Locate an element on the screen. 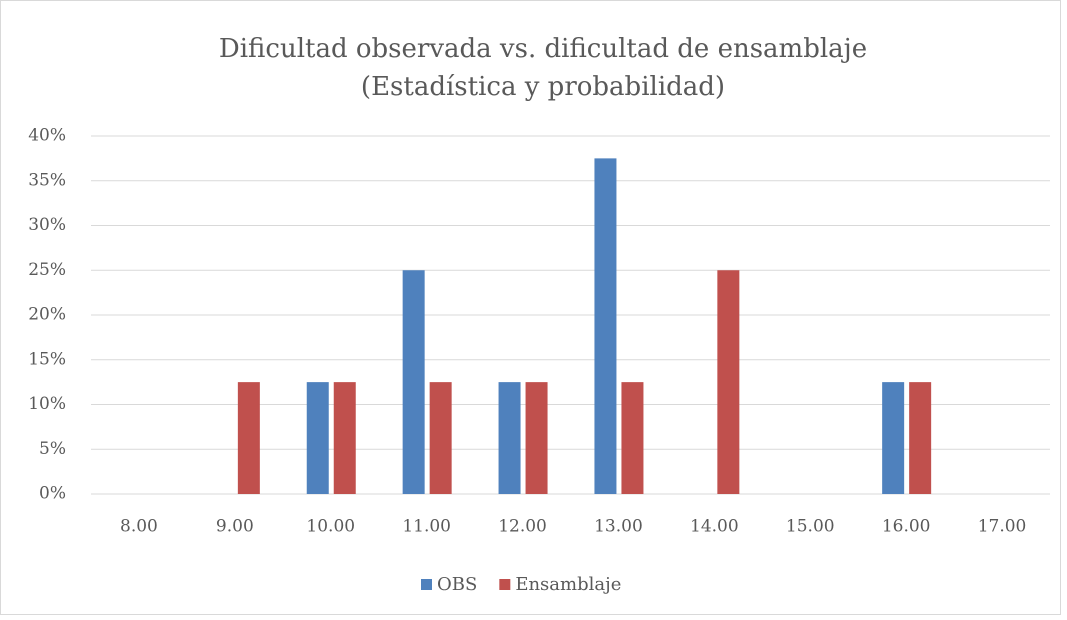  x-tick-label: 14.00 is located at coordinates (714, 527).